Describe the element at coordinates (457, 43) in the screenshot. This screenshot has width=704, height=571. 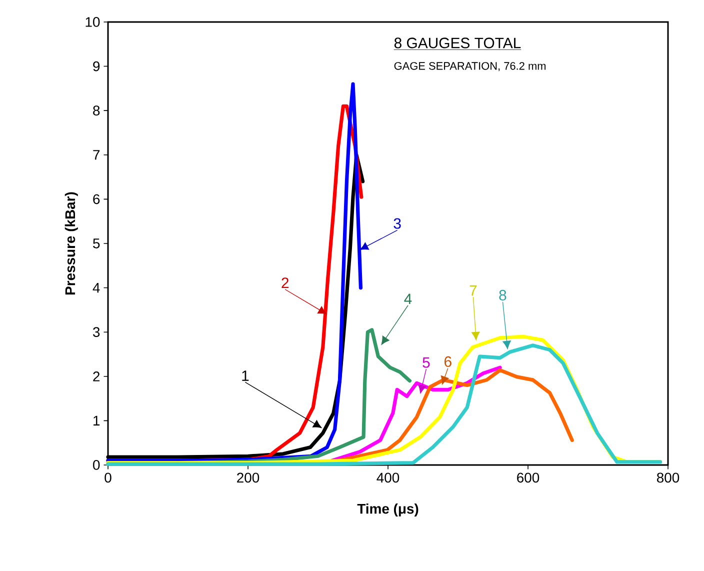
I see `text: 8 GAUGES TOTAL` at that location.